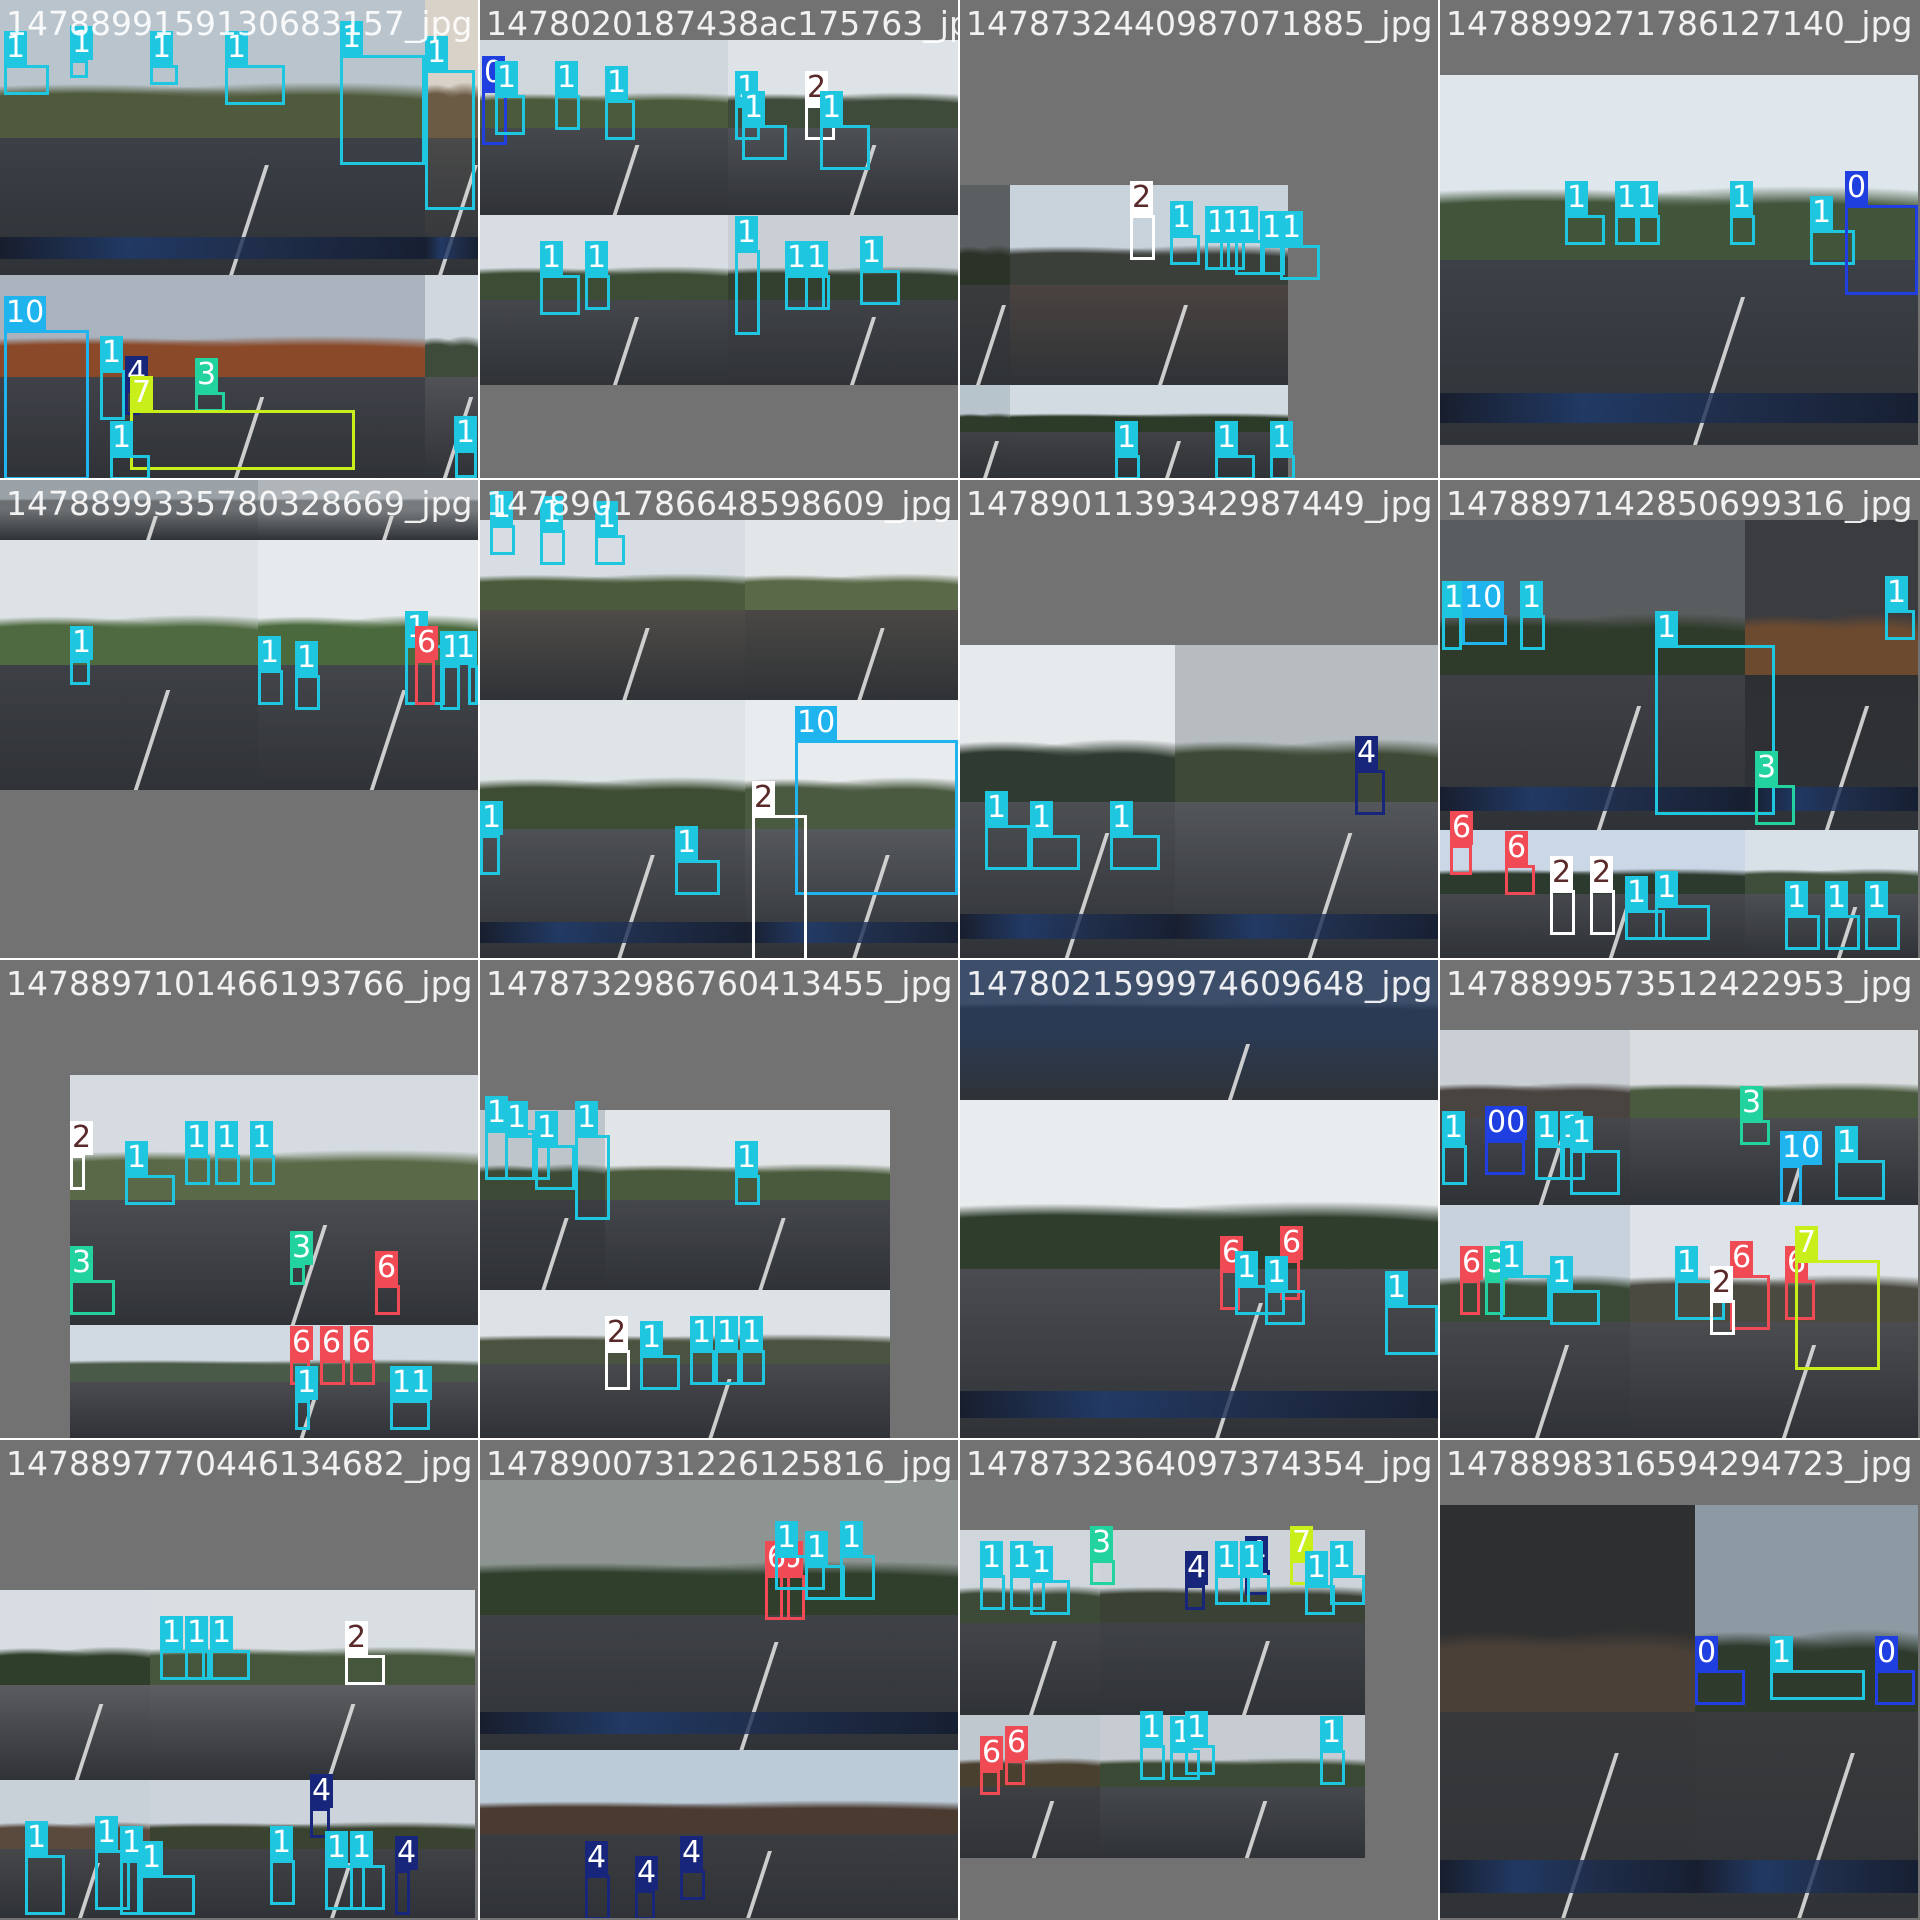 The image size is (1920, 1920). What do you see at coordinates (1679, 23) in the screenshot?
I see `tile-filename: 1478899271786127140_jpg` at bounding box center [1679, 23].